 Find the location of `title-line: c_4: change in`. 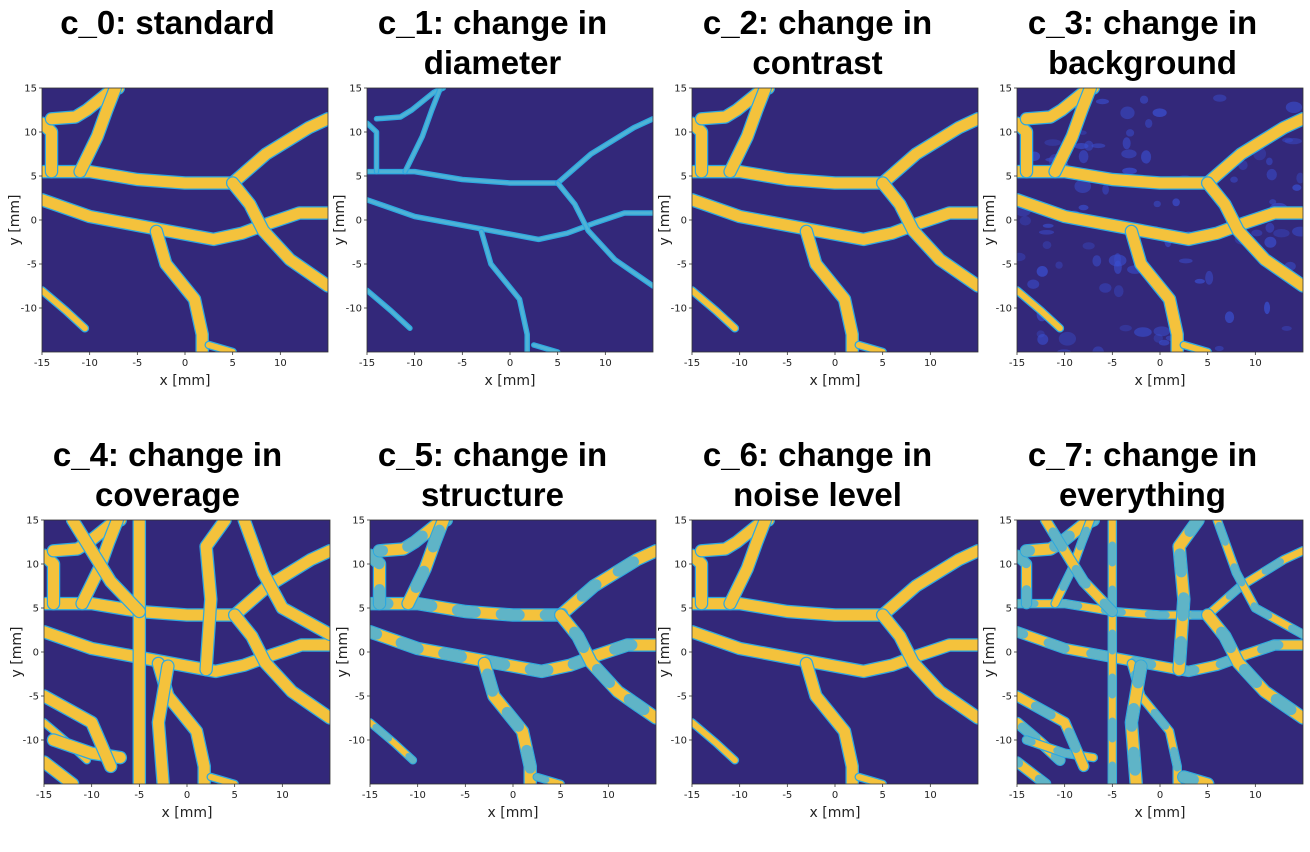

title-line: c_4: change in is located at coordinates (167, 454).